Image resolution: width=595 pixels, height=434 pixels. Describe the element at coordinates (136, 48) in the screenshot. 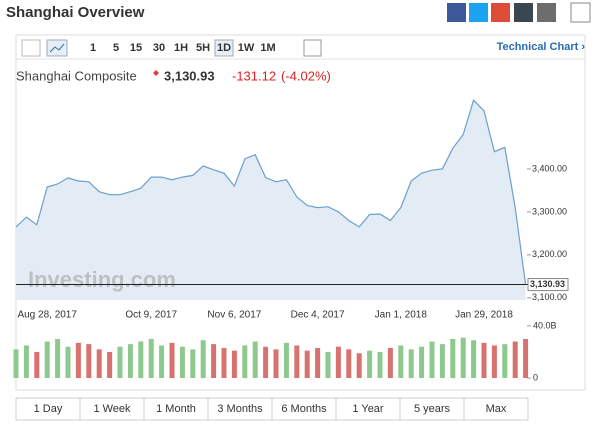

I see `interval-button: 15` at that location.